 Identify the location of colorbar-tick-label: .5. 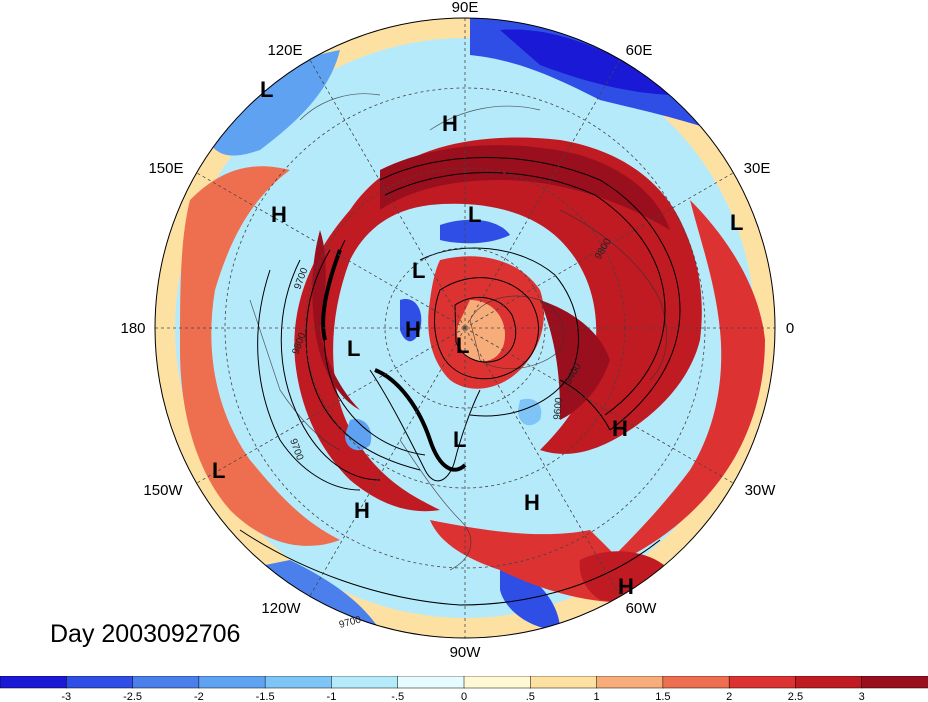
(530, 696).